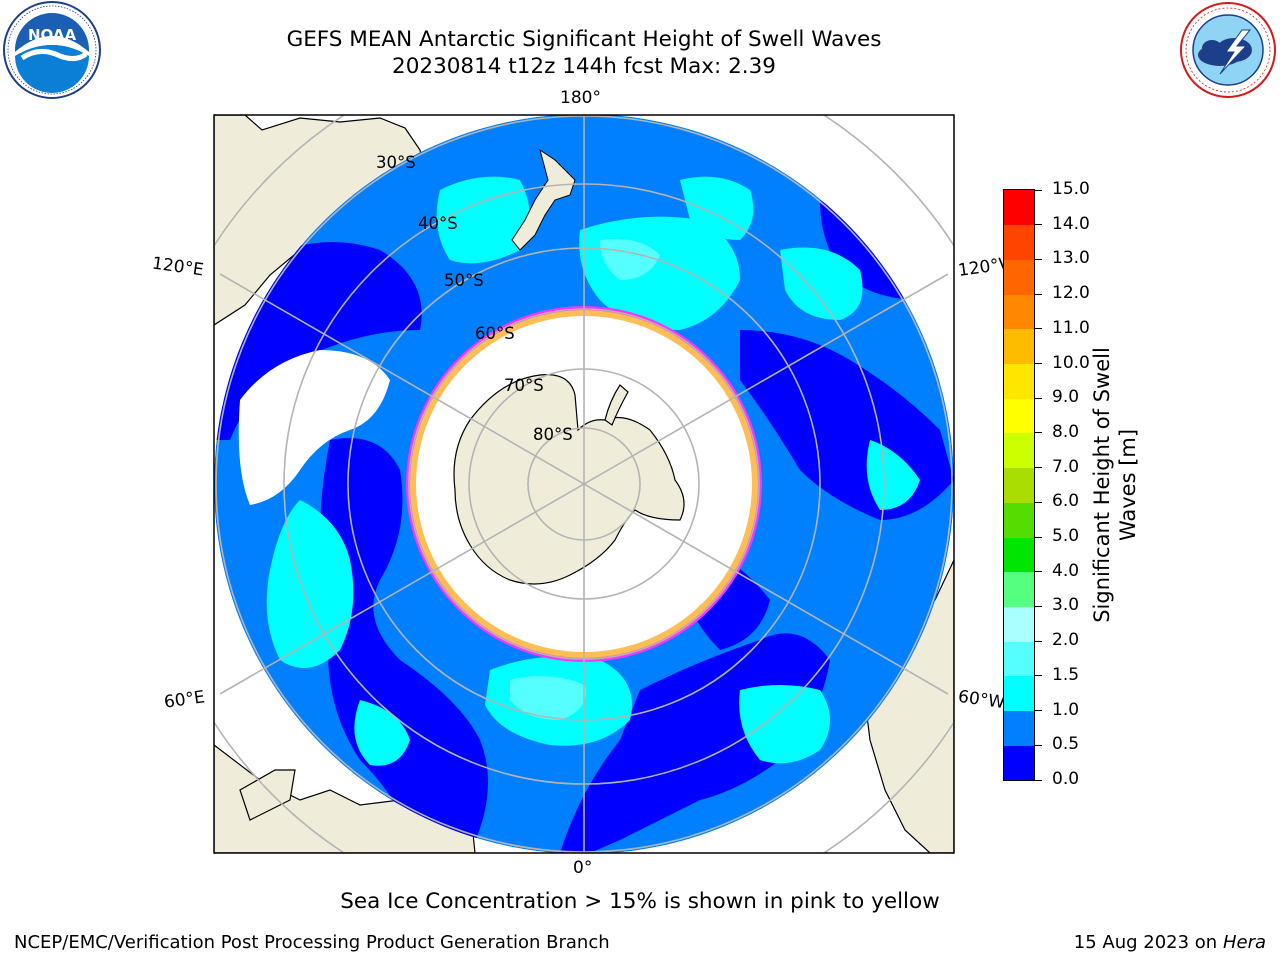 The image size is (1280, 960). Describe the element at coordinates (1071, 362) in the screenshot. I see `colorbar-tick-label: 10.0` at that location.